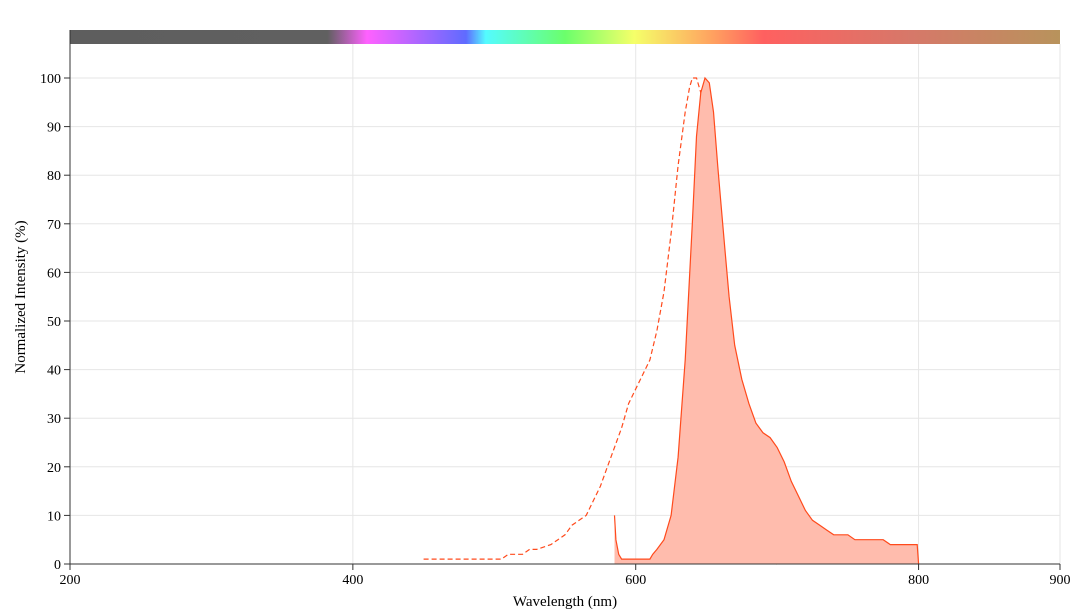 The width and height of the screenshot is (1080, 614). What do you see at coordinates (565, 37) in the screenshot?
I see `spectrum-bar` at bounding box center [565, 37].